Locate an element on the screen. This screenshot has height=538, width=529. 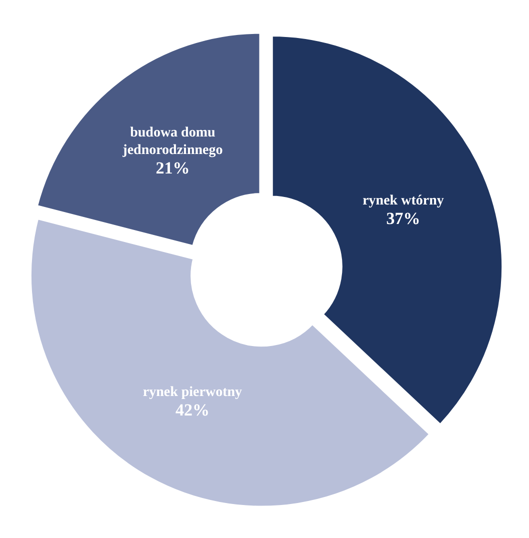
data-label: 42% is located at coordinates (192, 410).